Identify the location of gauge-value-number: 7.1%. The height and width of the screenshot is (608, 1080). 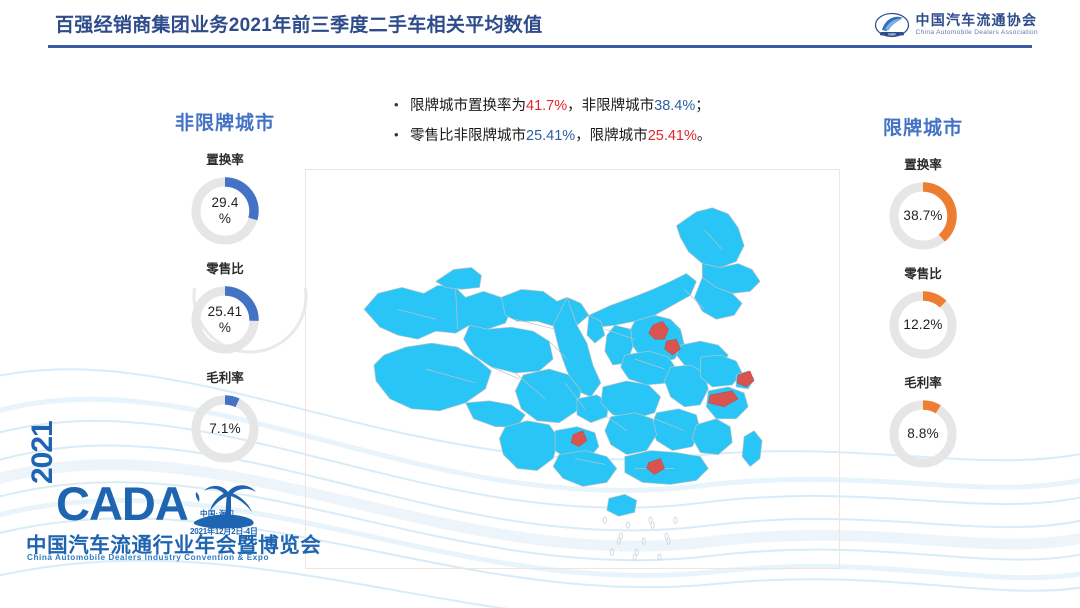
(225, 429).